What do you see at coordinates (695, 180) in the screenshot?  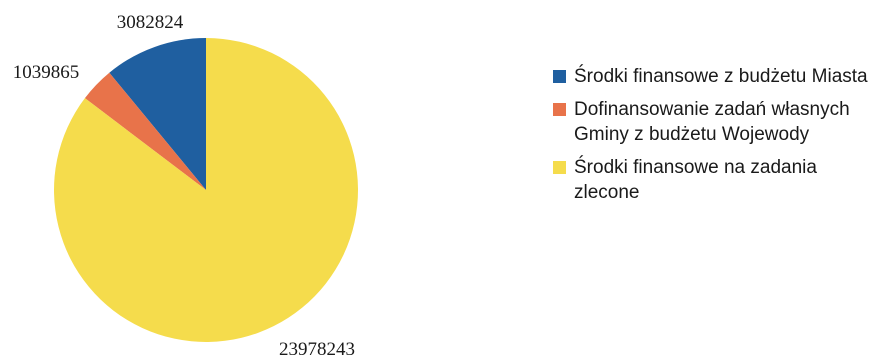 I see `legend-label-zlecone: Środki finansowe na zadania zlecone` at bounding box center [695, 180].